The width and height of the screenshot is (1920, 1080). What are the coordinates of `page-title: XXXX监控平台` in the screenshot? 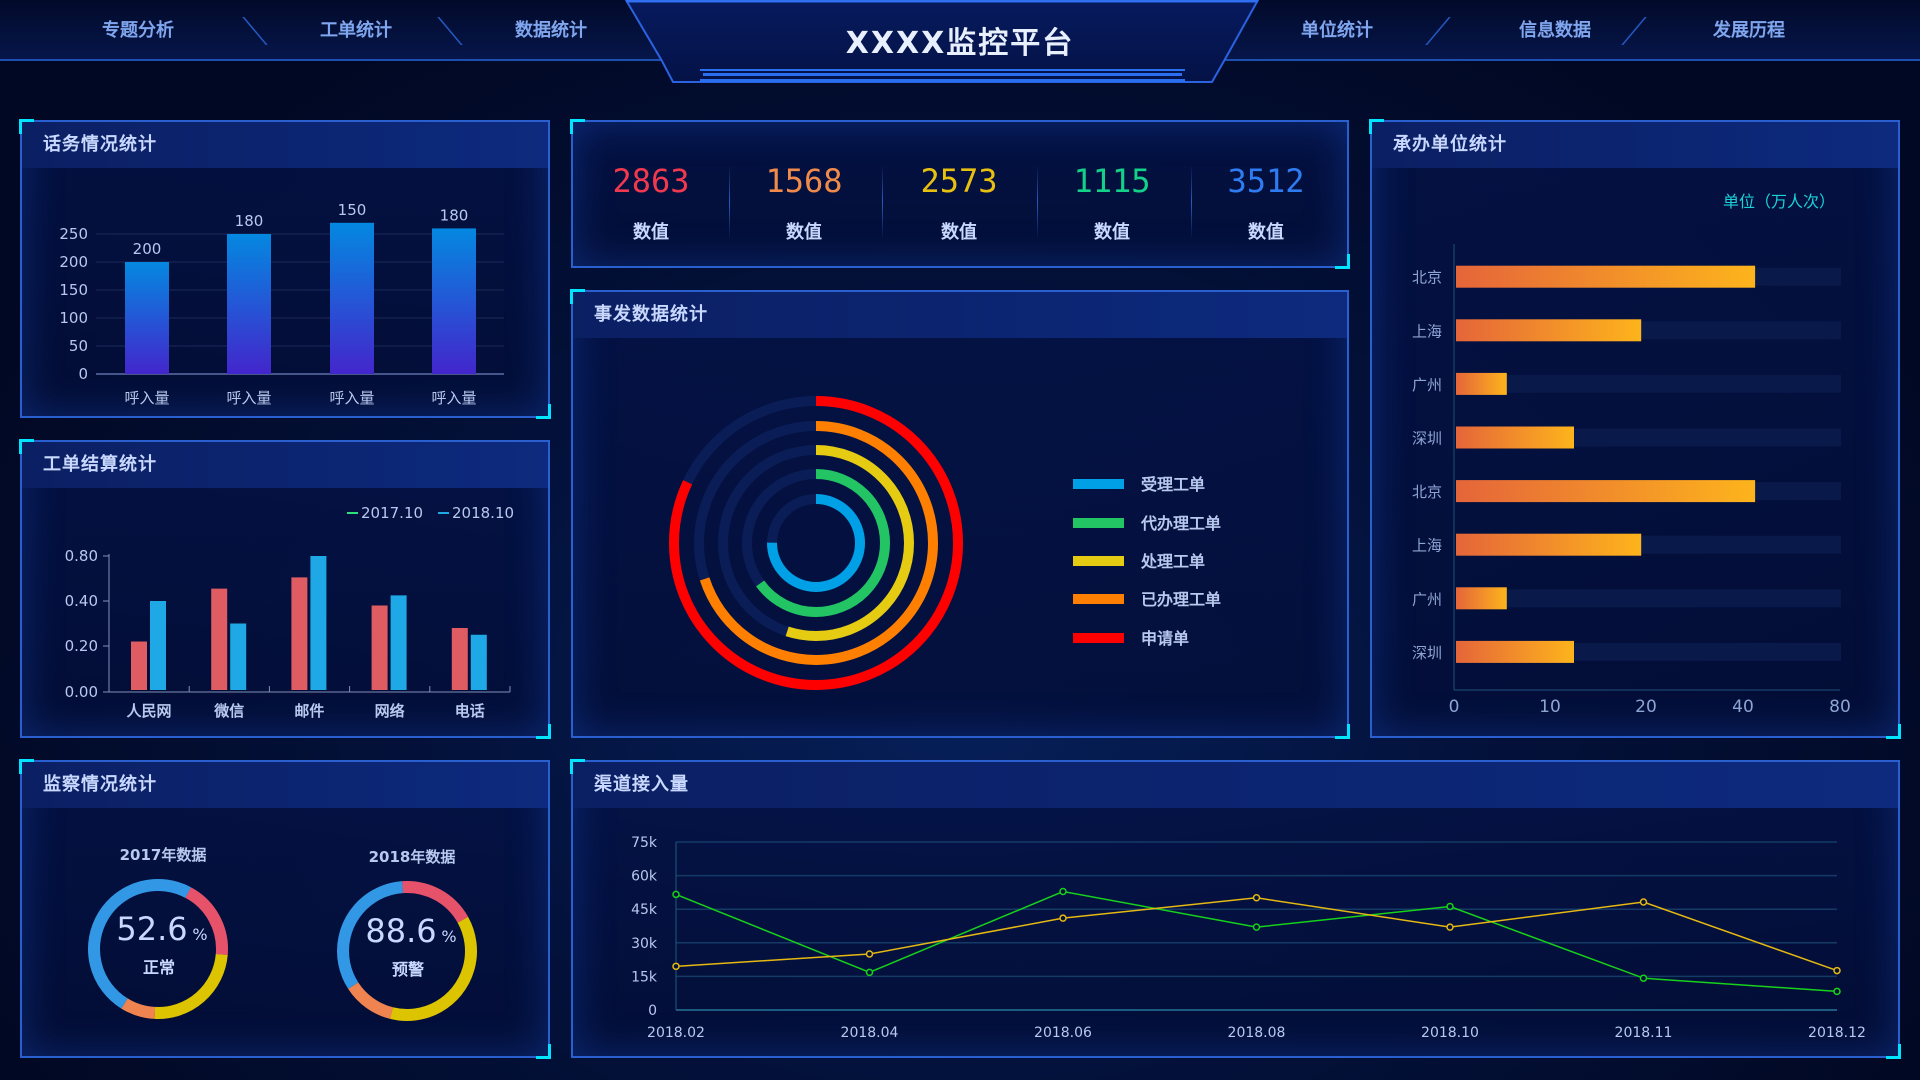 It's located at (960, 43).